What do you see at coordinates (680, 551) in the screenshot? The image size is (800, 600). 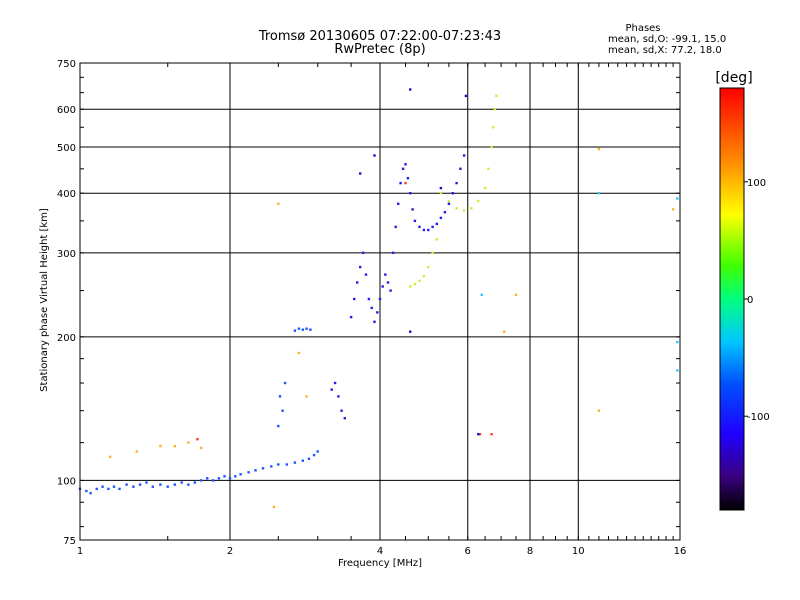 I see `x-tick-label: 16` at bounding box center [680, 551].